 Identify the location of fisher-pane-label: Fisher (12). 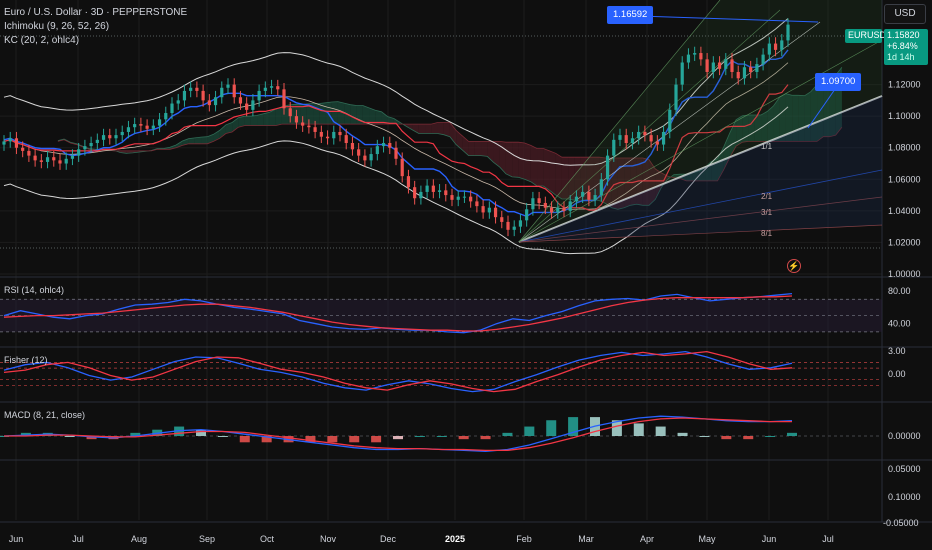
(26, 360).